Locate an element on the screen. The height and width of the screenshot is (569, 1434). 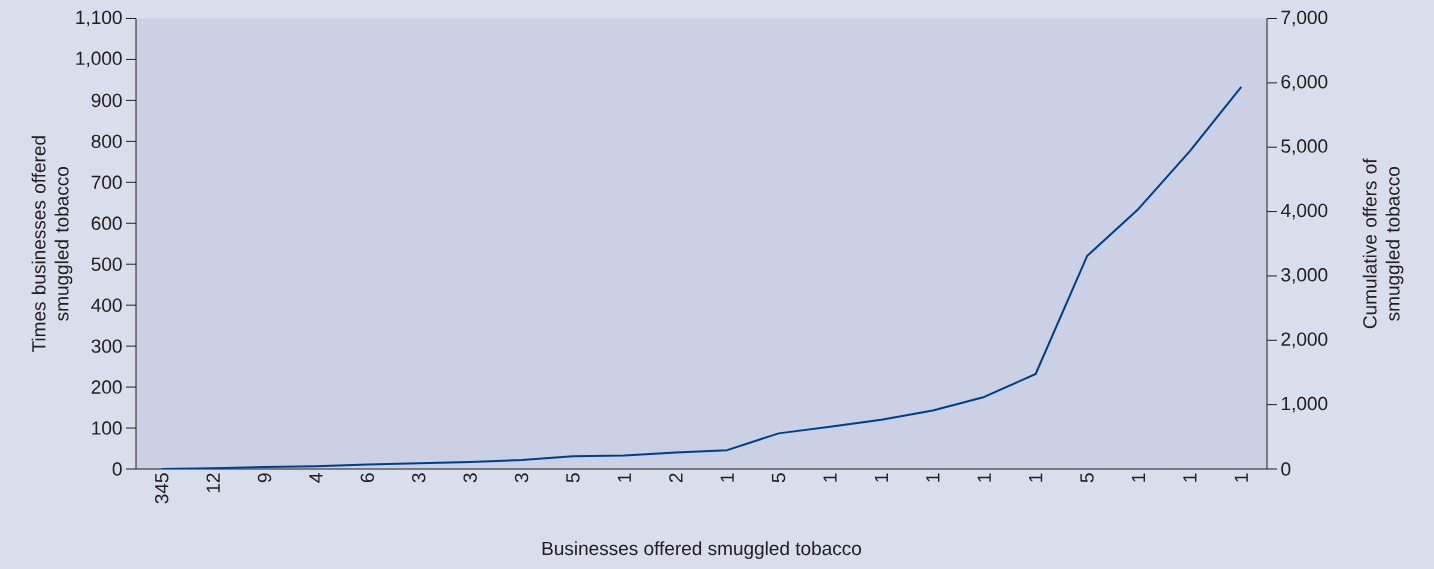
y-tick-label: 800 is located at coordinates (106, 141).